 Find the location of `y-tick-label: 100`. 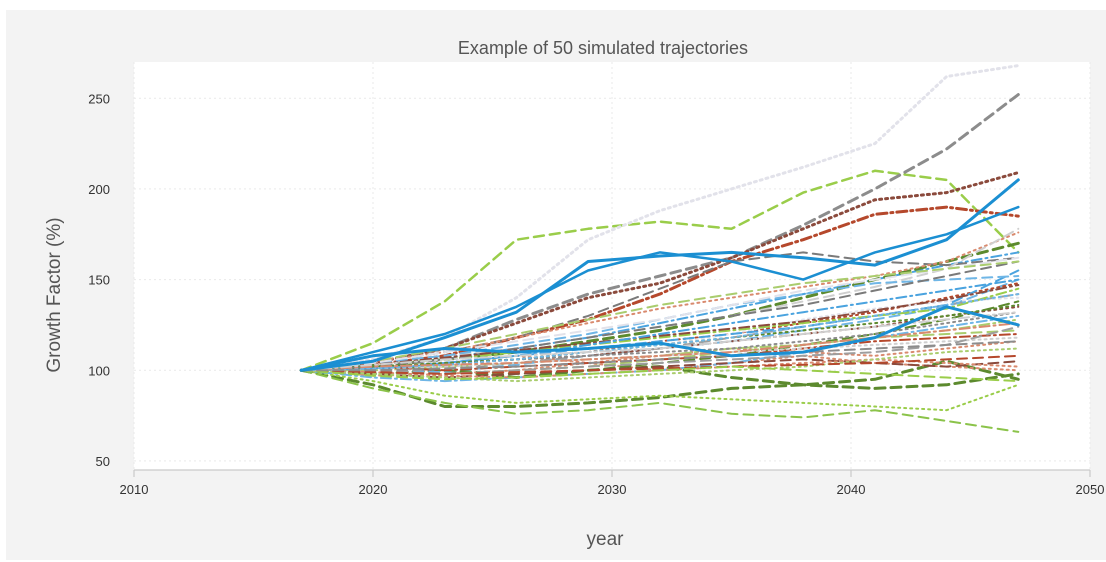

y-tick-label: 100 is located at coordinates (99, 370).